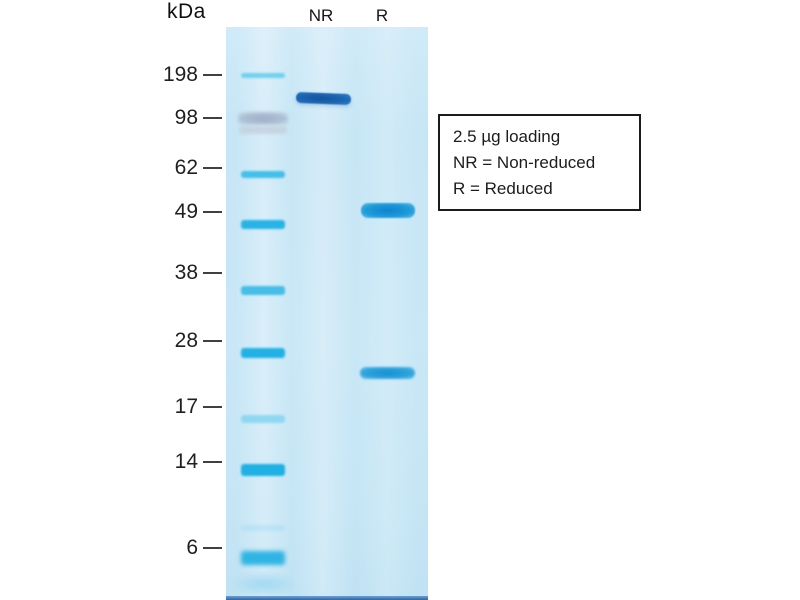 This screenshot has width=800, height=600. I want to click on mw-mark-38: 38, so click(186, 273).